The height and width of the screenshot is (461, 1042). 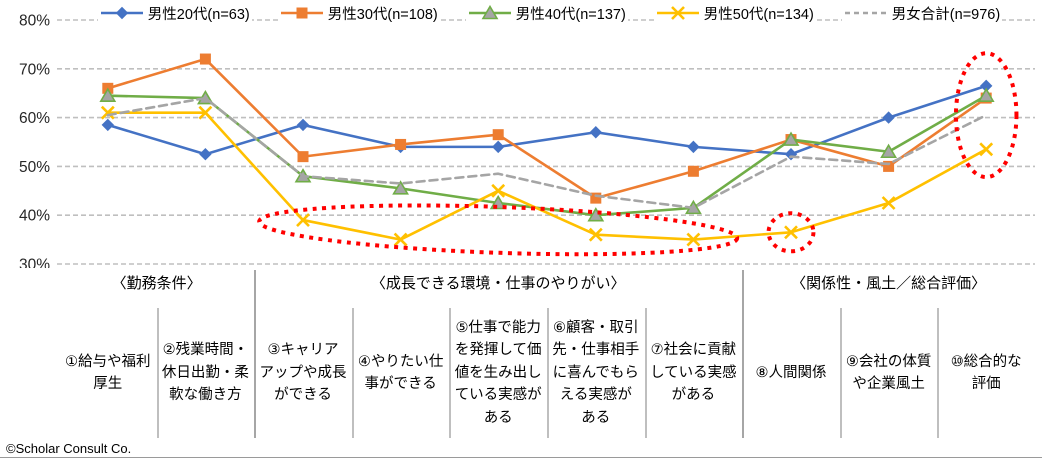 What do you see at coordinates (34, 118) in the screenshot?
I see `y-tick-label: 60%` at bounding box center [34, 118].